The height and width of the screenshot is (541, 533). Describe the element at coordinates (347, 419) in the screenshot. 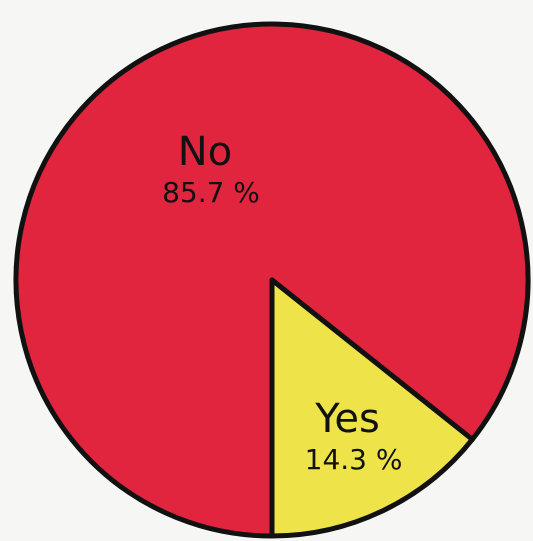

I see `category-label: Yes` at that location.